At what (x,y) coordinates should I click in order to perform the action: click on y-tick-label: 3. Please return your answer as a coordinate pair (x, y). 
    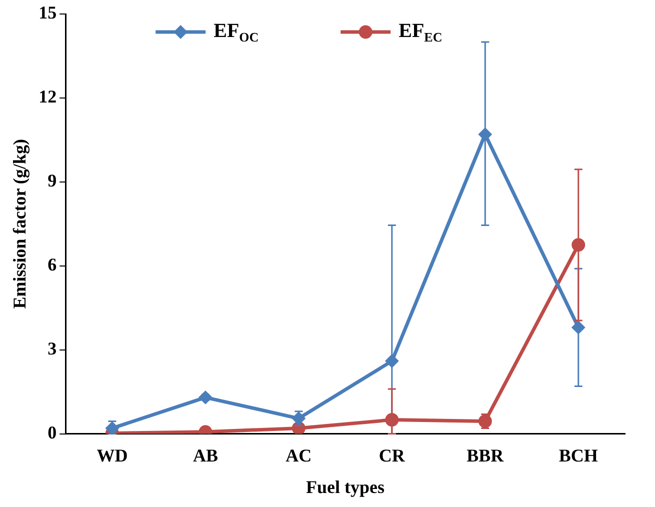
    Looking at the image, I should click on (52, 348).